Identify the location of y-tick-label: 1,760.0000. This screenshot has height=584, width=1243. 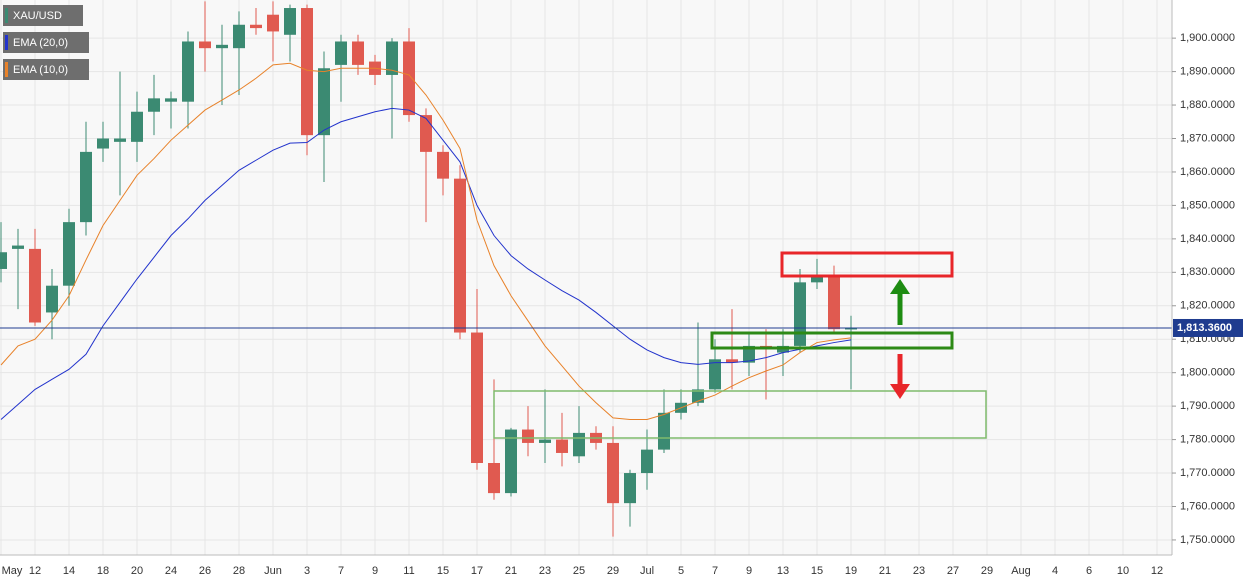
(1207, 506).